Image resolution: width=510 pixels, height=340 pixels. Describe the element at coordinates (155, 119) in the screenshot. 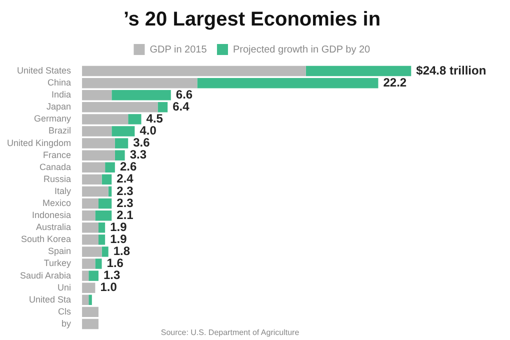

I see `annotation: 4.5` at that location.